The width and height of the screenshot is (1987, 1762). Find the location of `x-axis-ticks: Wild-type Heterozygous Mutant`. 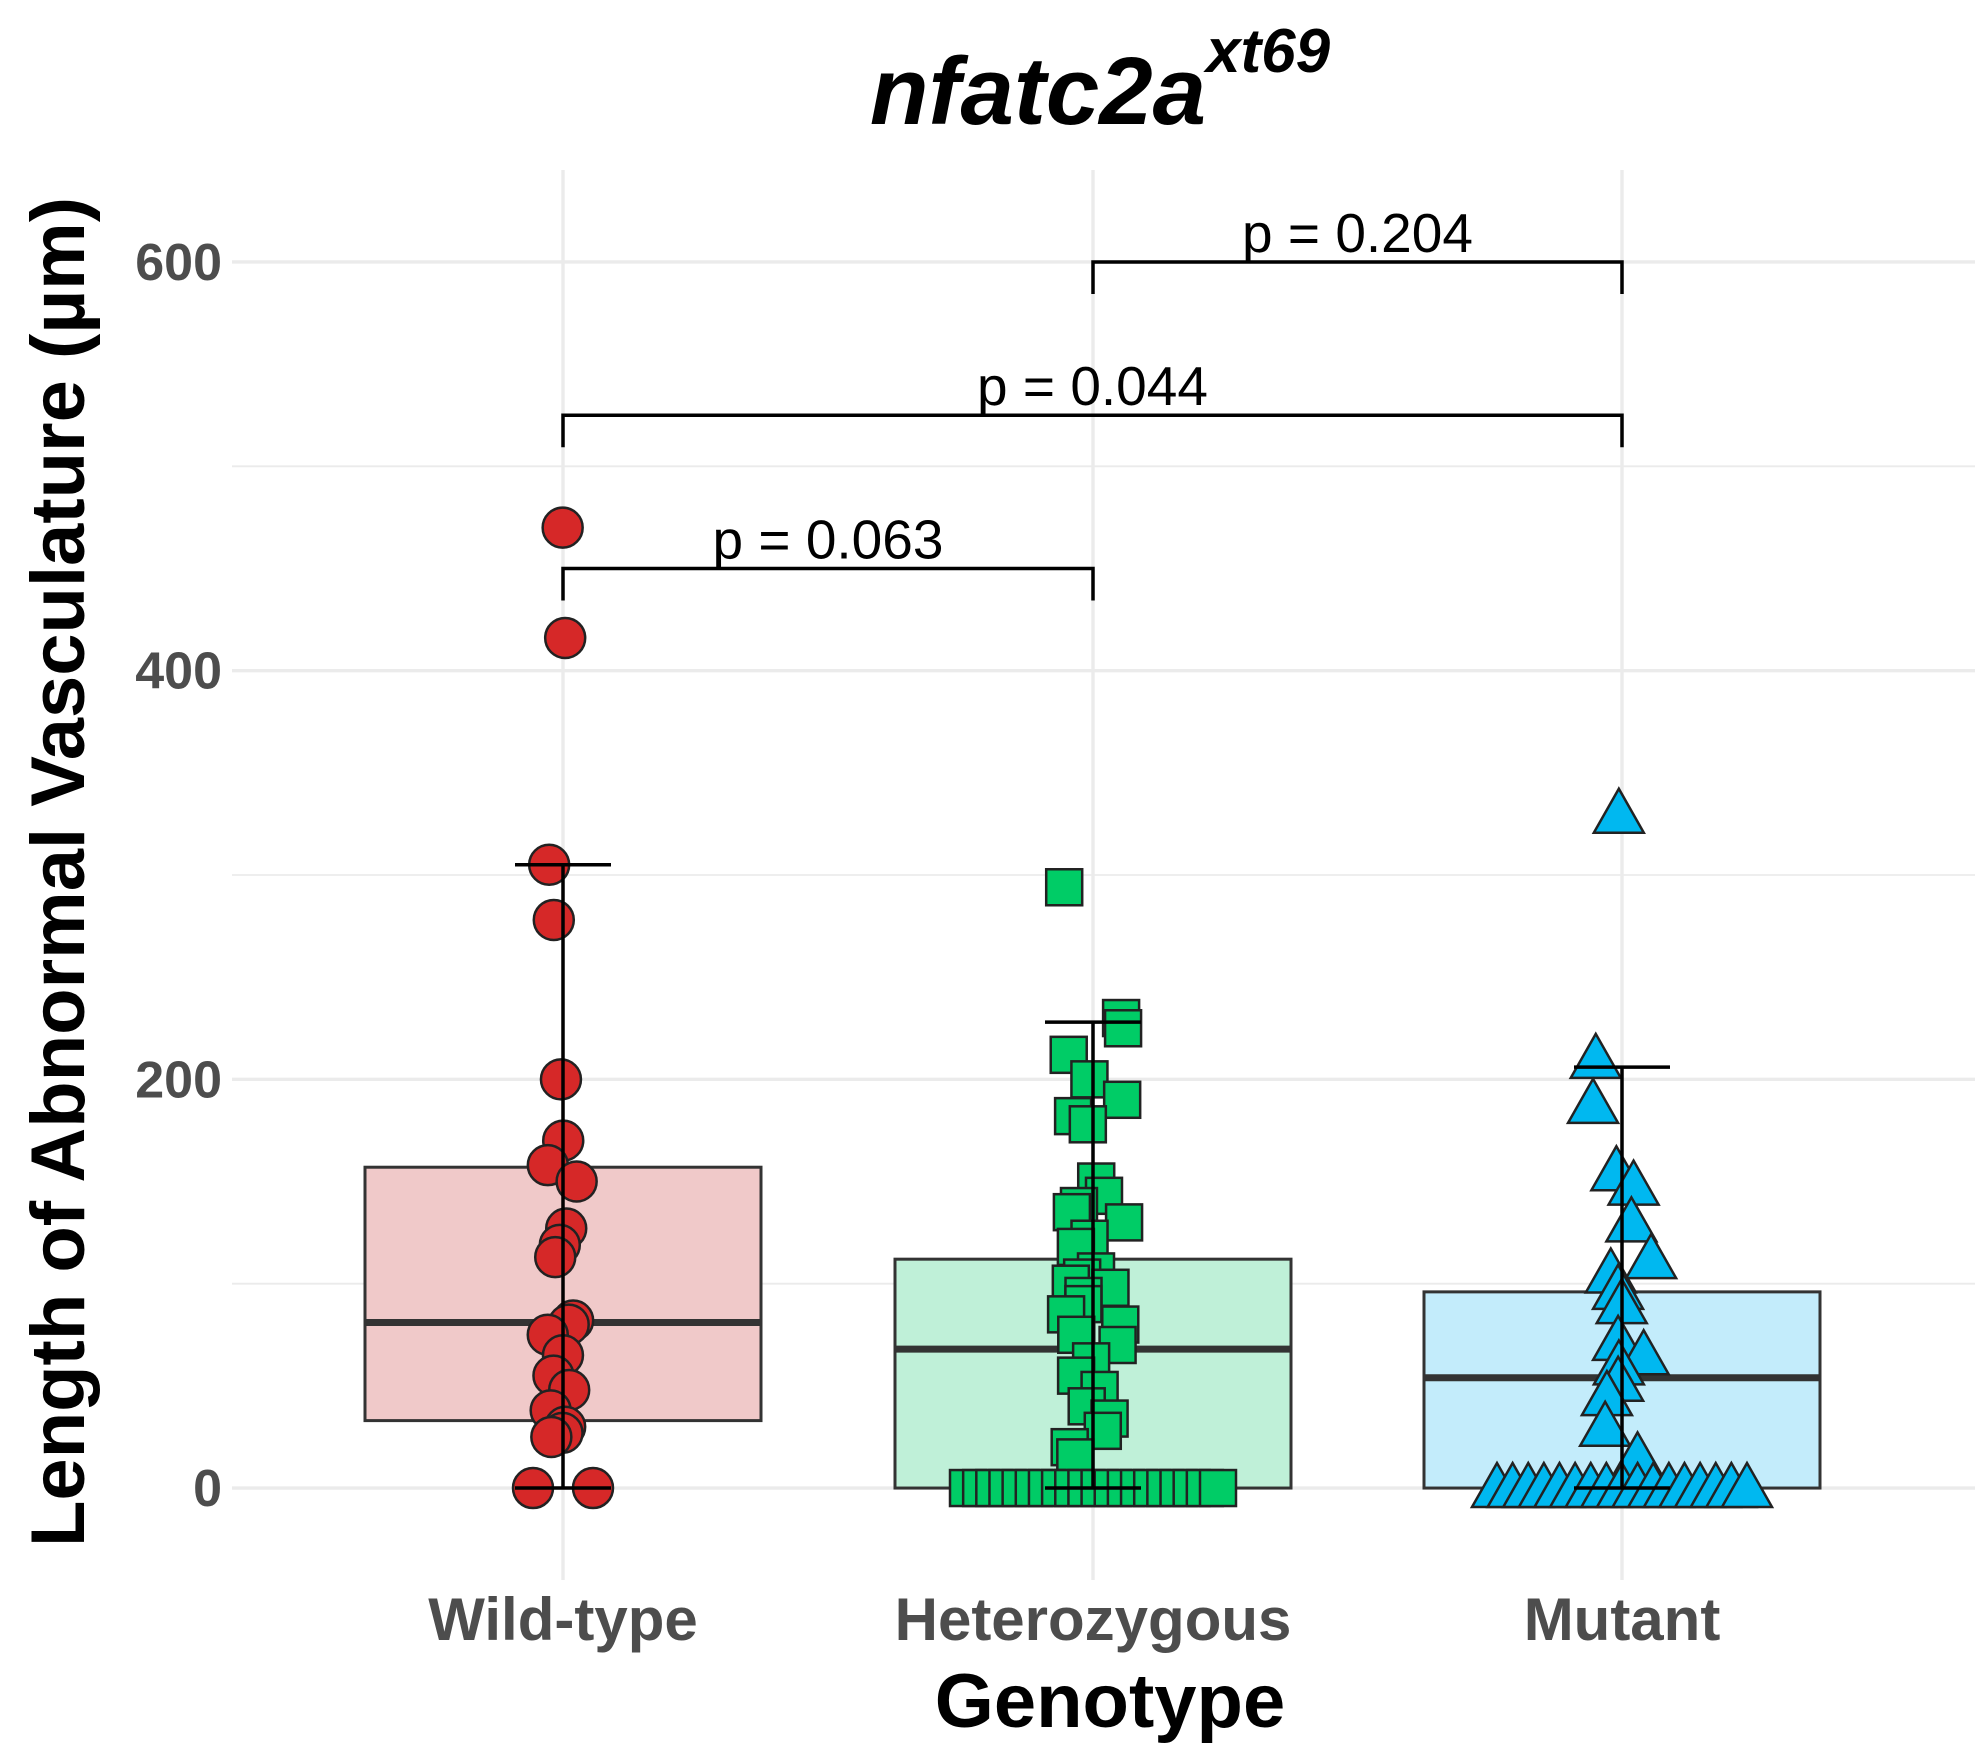

x-axis-ticks: Wild-type Heterozygous Mutant is located at coordinates (1074, 1619).